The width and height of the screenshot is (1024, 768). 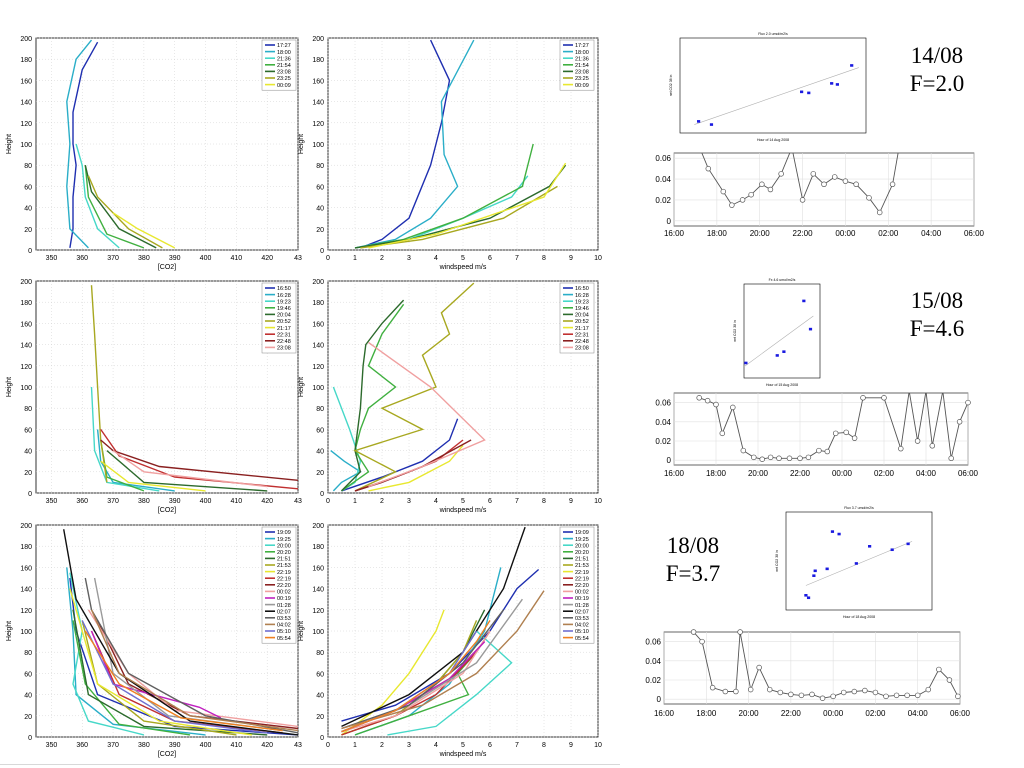 I want to click on x-tick-label: 9, so click(x=571, y=258).